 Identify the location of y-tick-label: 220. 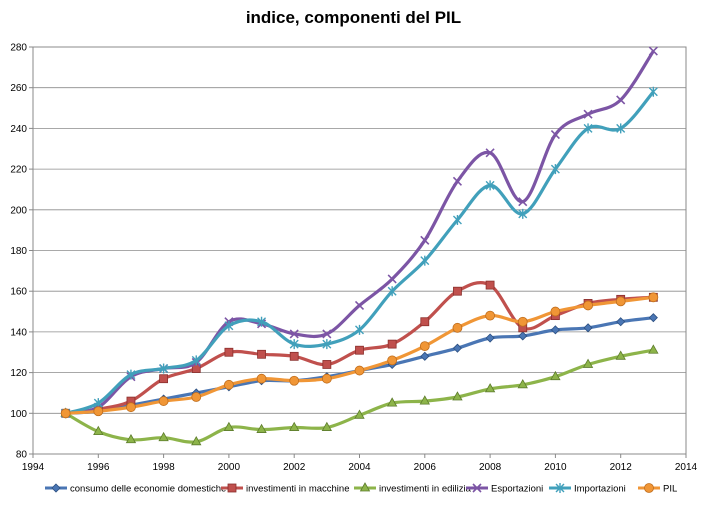
(18, 170).